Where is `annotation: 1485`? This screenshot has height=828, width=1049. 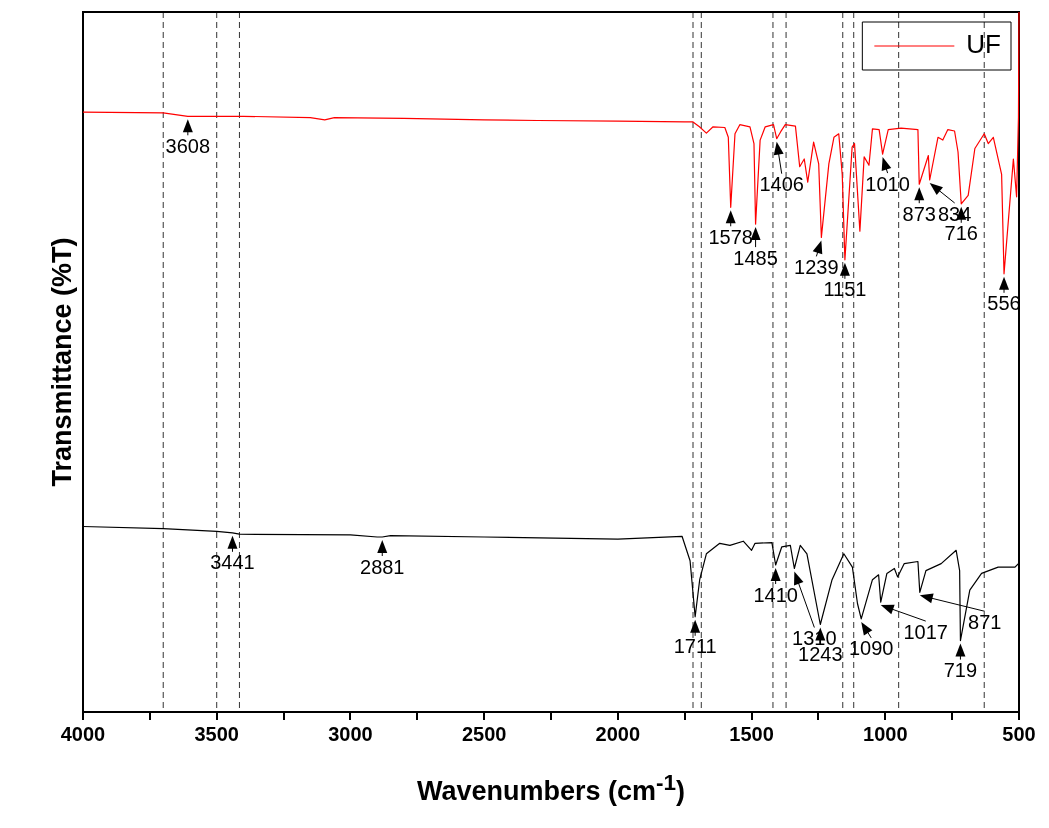 annotation: 1485 is located at coordinates (755, 257).